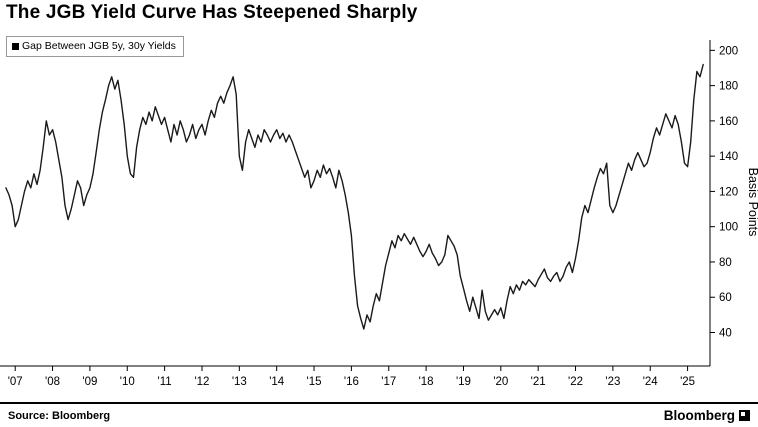 The image size is (758, 427). I want to click on chart-legend: Gap Between JGB 5y, 30y Yields, so click(95, 46).